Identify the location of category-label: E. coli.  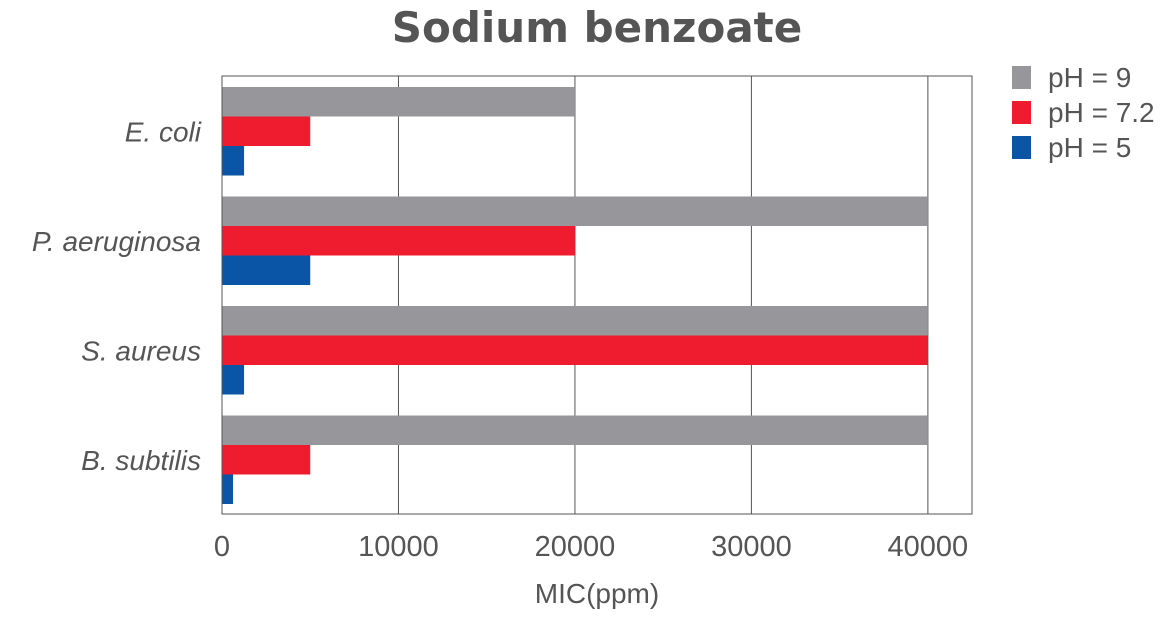
(163, 131).